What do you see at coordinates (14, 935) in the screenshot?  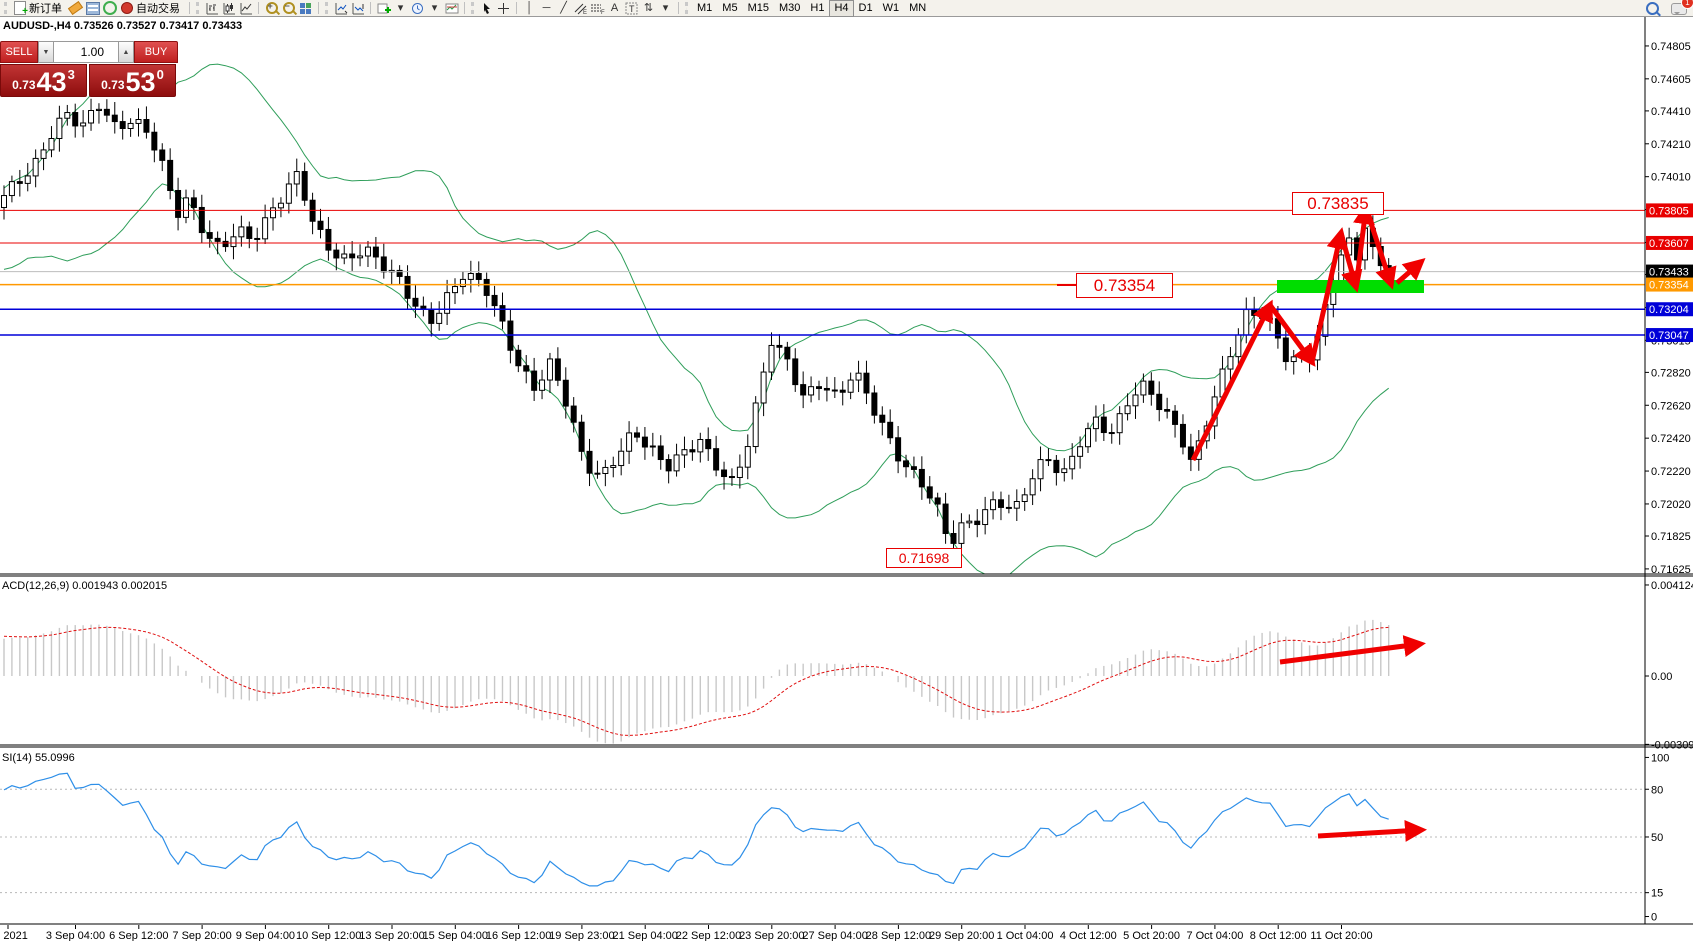 I see `time-axis-label: ep 2021` at bounding box center [14, 935].